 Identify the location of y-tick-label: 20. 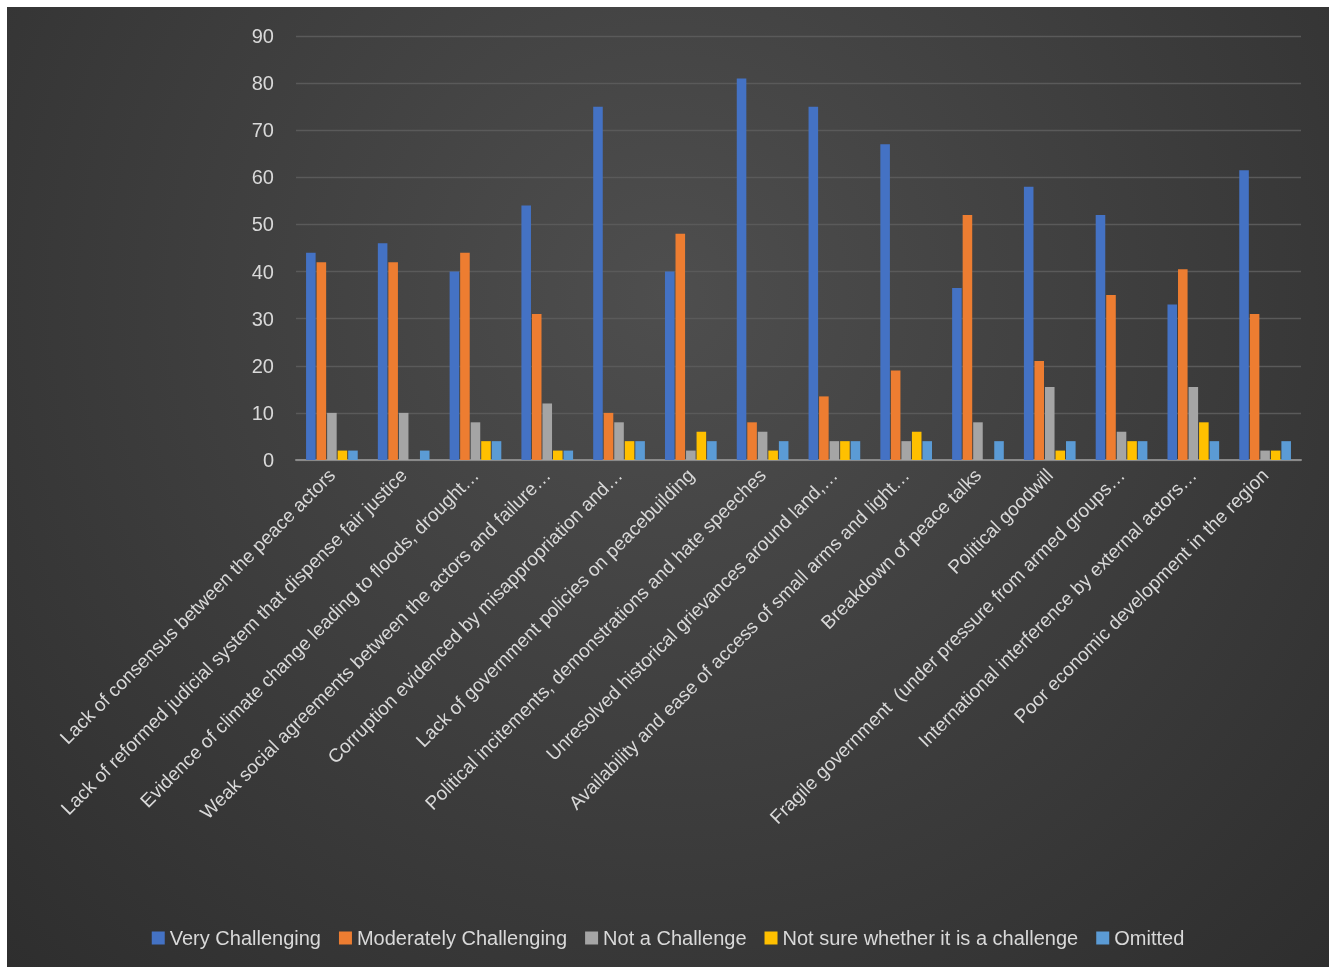
(262, 365).